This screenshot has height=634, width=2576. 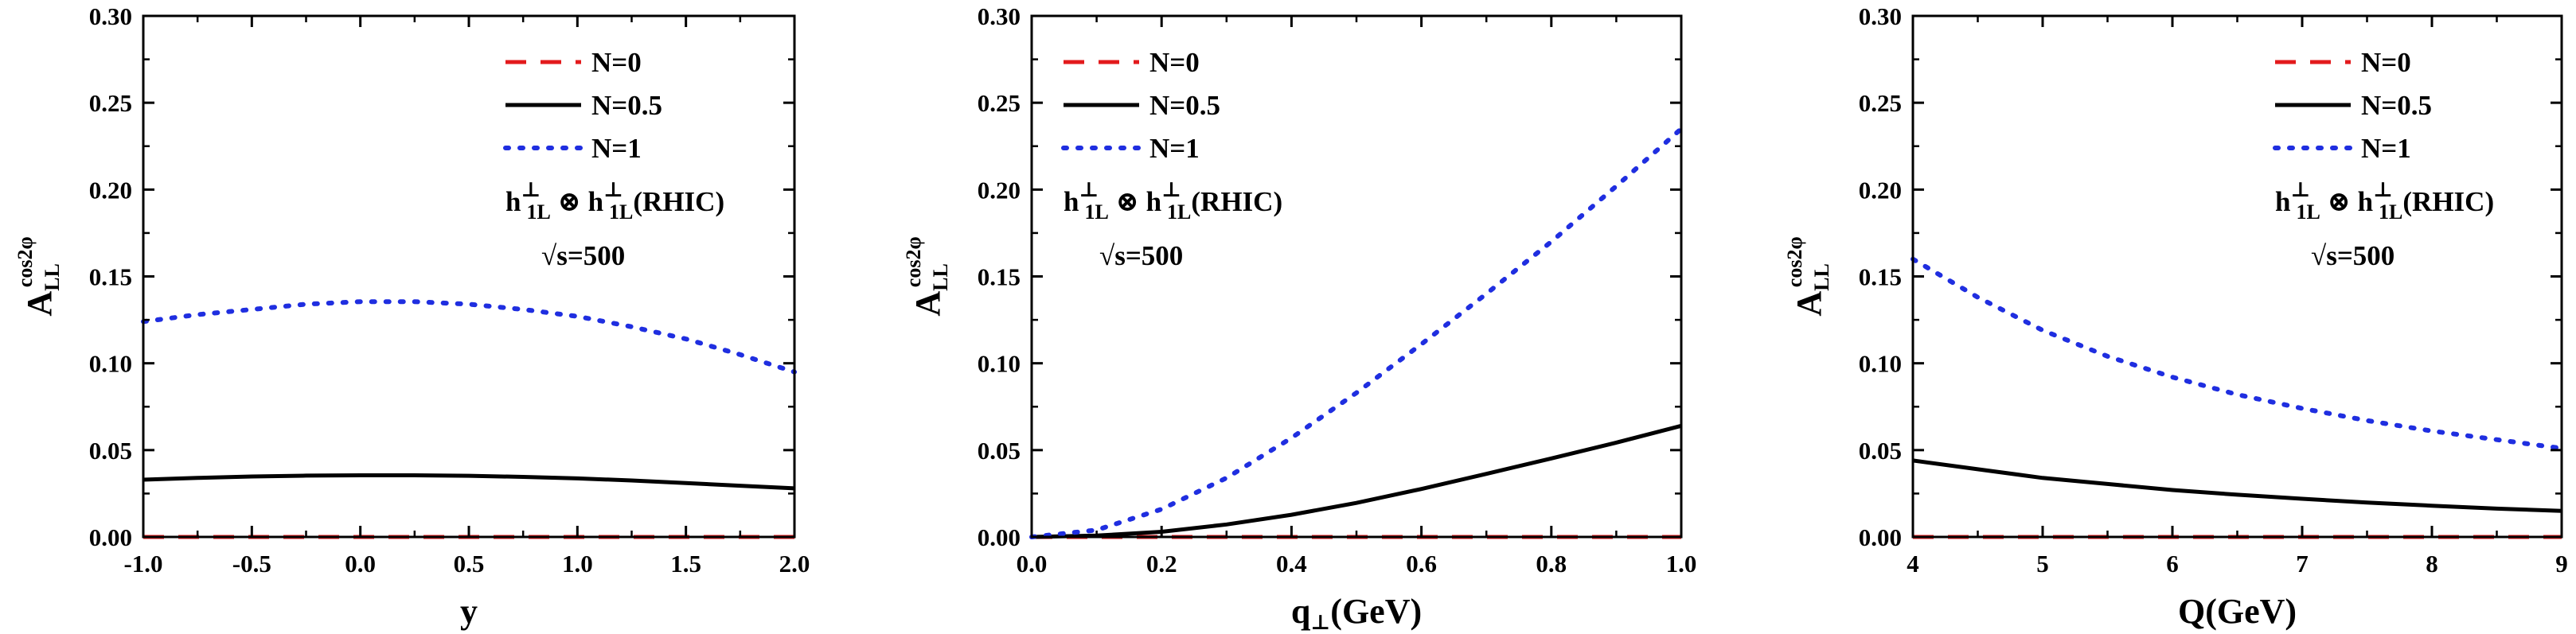 What do you see at coordinates (1376, 611) in the screenshot?
I see `x-axis-label-suffix: (GeV)` at bounding box center [1376, 611].